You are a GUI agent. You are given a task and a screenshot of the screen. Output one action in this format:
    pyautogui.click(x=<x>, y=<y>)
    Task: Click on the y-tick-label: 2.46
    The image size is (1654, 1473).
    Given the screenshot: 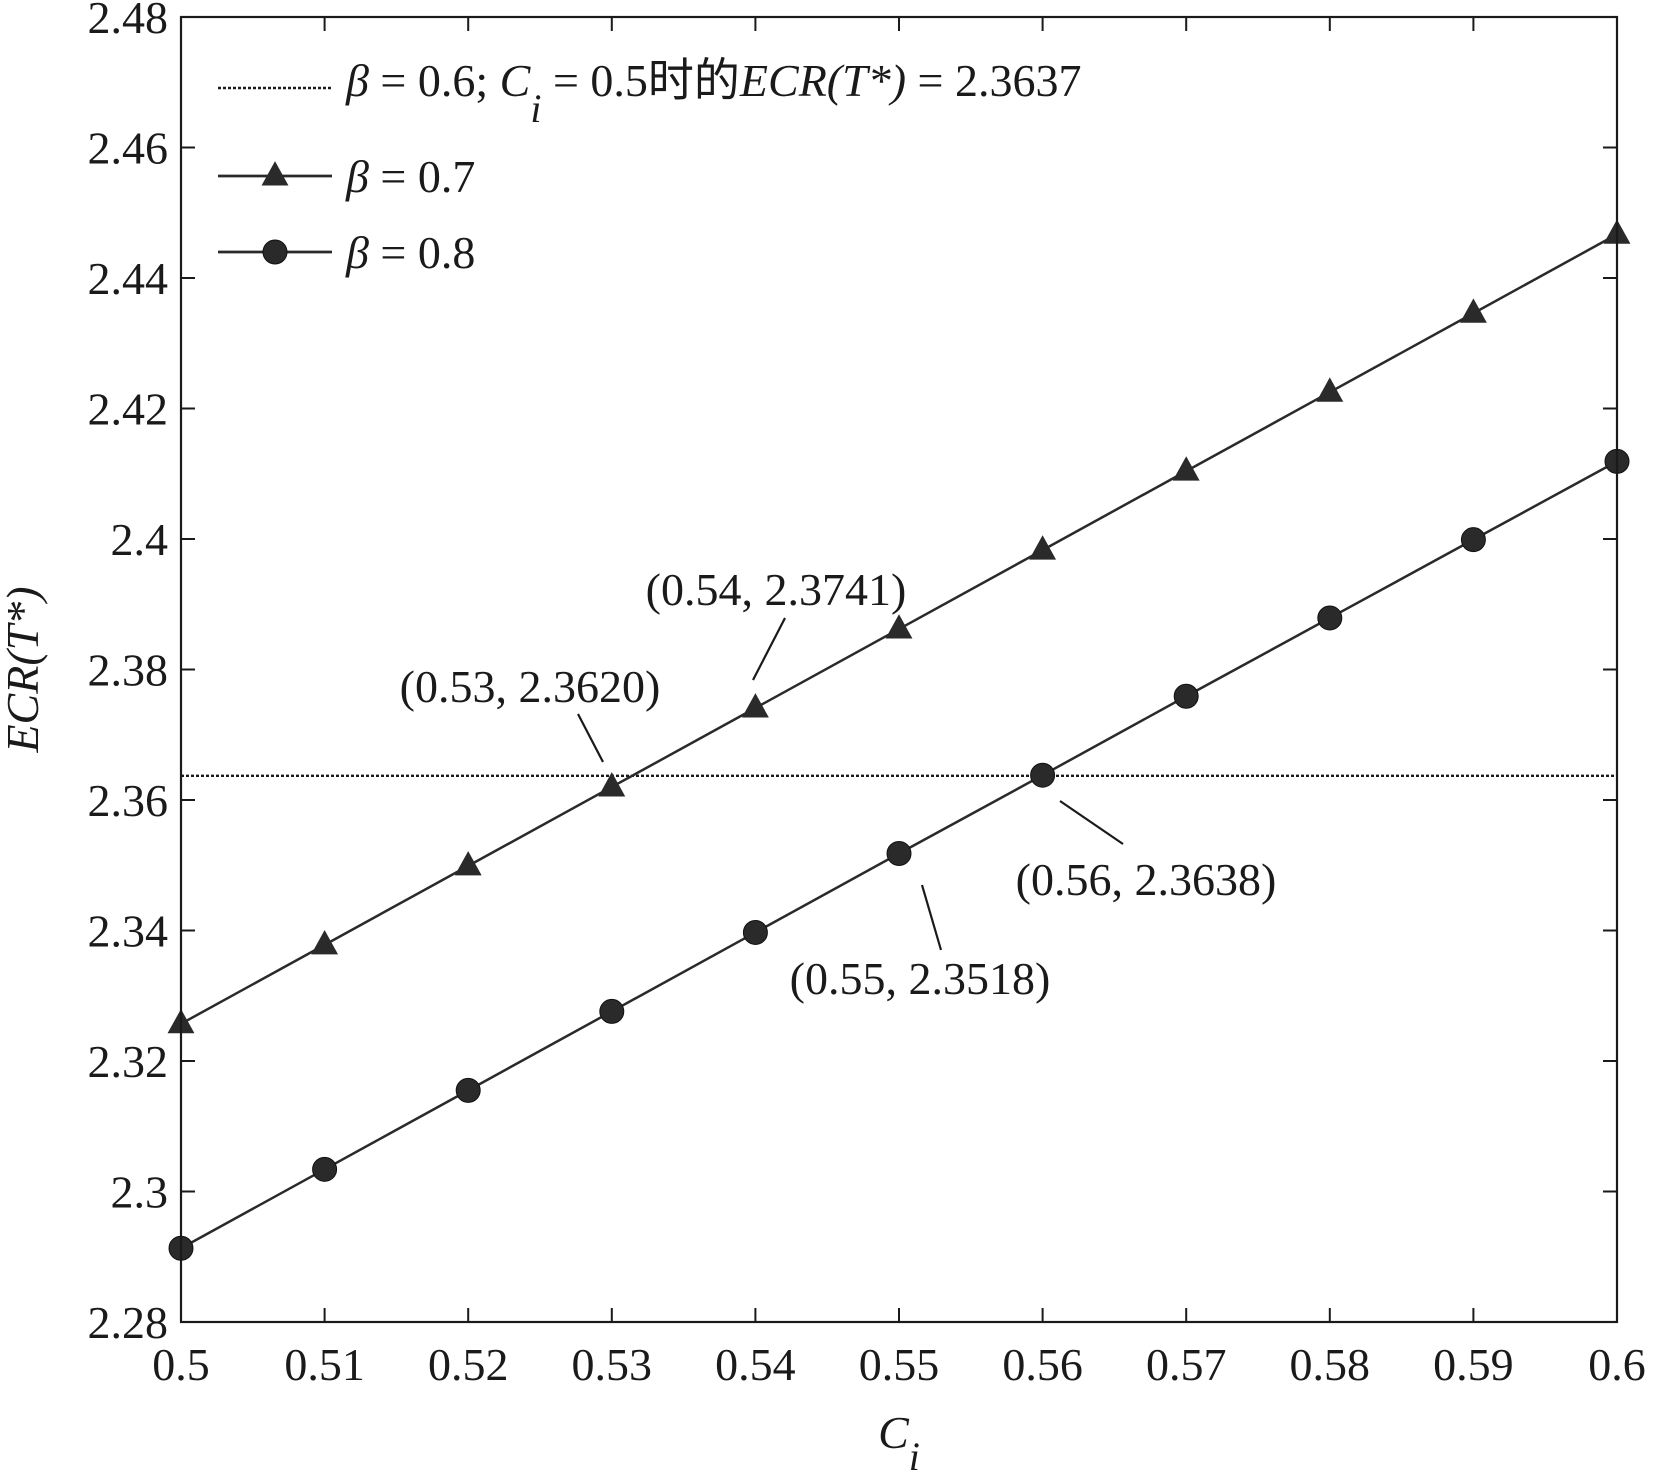 What is the action you would take?
    pyautogui.click(x=128, y=148)
    